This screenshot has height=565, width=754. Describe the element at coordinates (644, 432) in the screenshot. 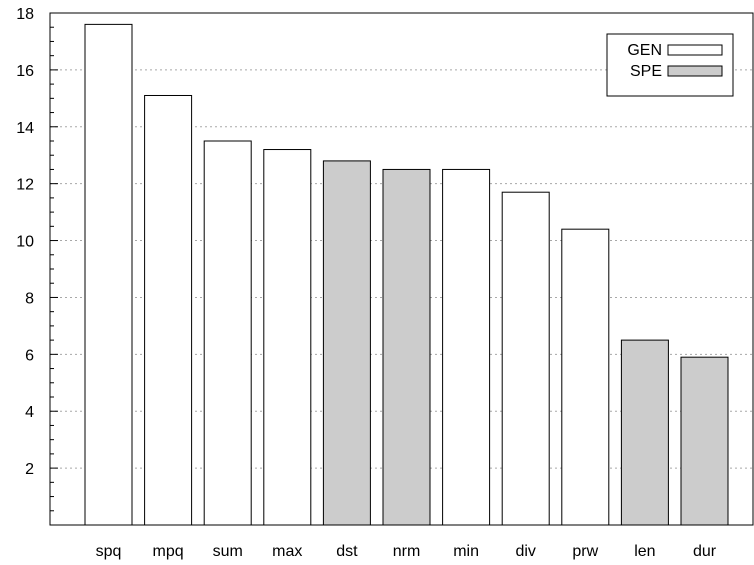

I see `bar-len` at that location.